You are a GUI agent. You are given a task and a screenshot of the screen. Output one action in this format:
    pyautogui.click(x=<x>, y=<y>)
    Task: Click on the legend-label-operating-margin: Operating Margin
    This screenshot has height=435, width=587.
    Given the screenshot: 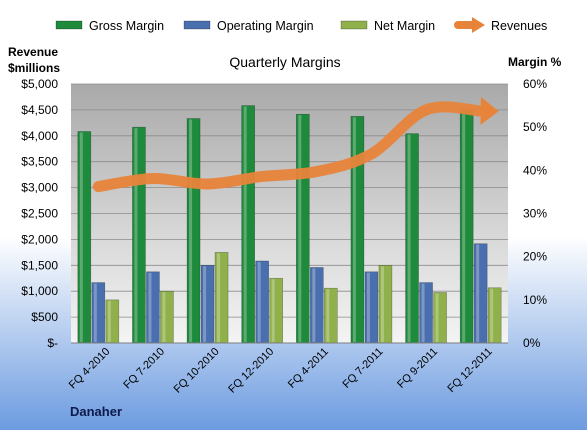 What is the action you would take?
    pyautogui.click(x=265, y=26)
    